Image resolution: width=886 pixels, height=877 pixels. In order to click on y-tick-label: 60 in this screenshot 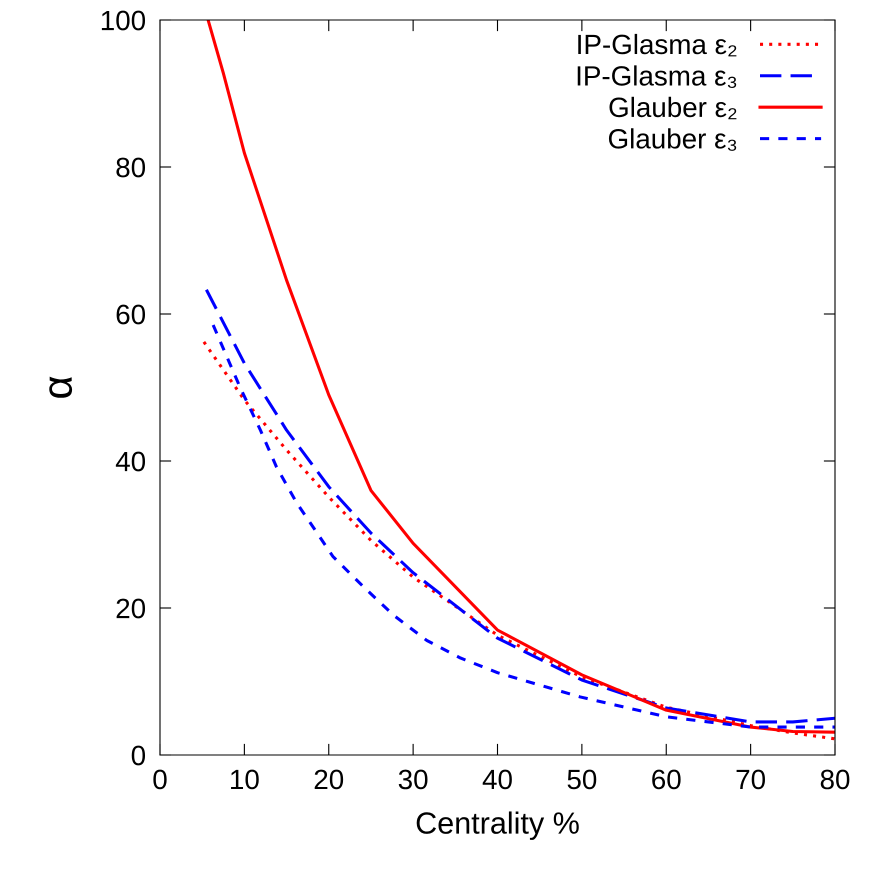, I will do `click(131, 314)`.